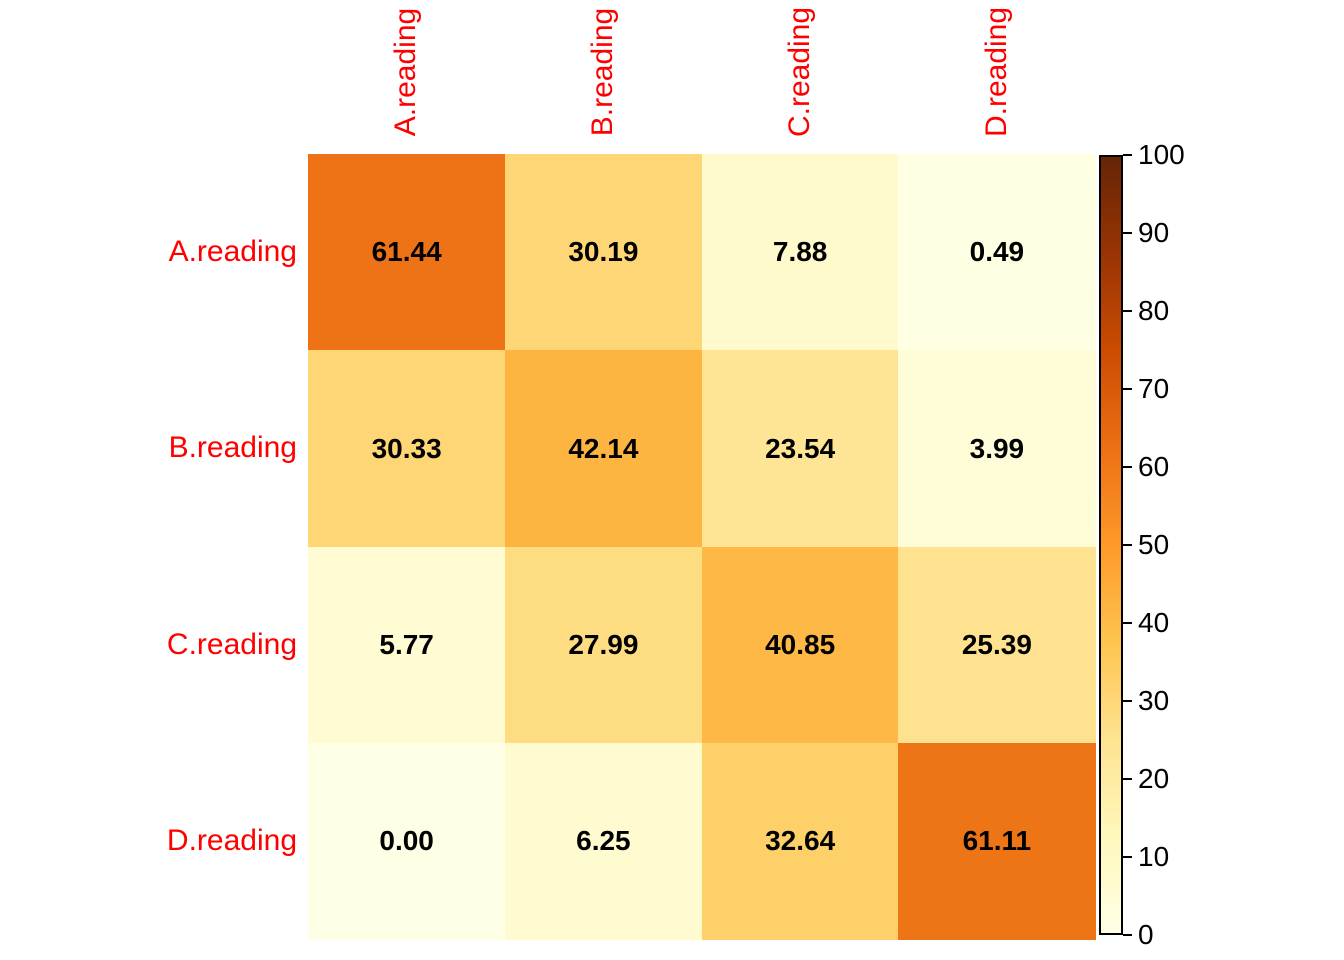  I want to click on heatmap-cell-C.reading-A.reading: 5.77, so click(407, 645).